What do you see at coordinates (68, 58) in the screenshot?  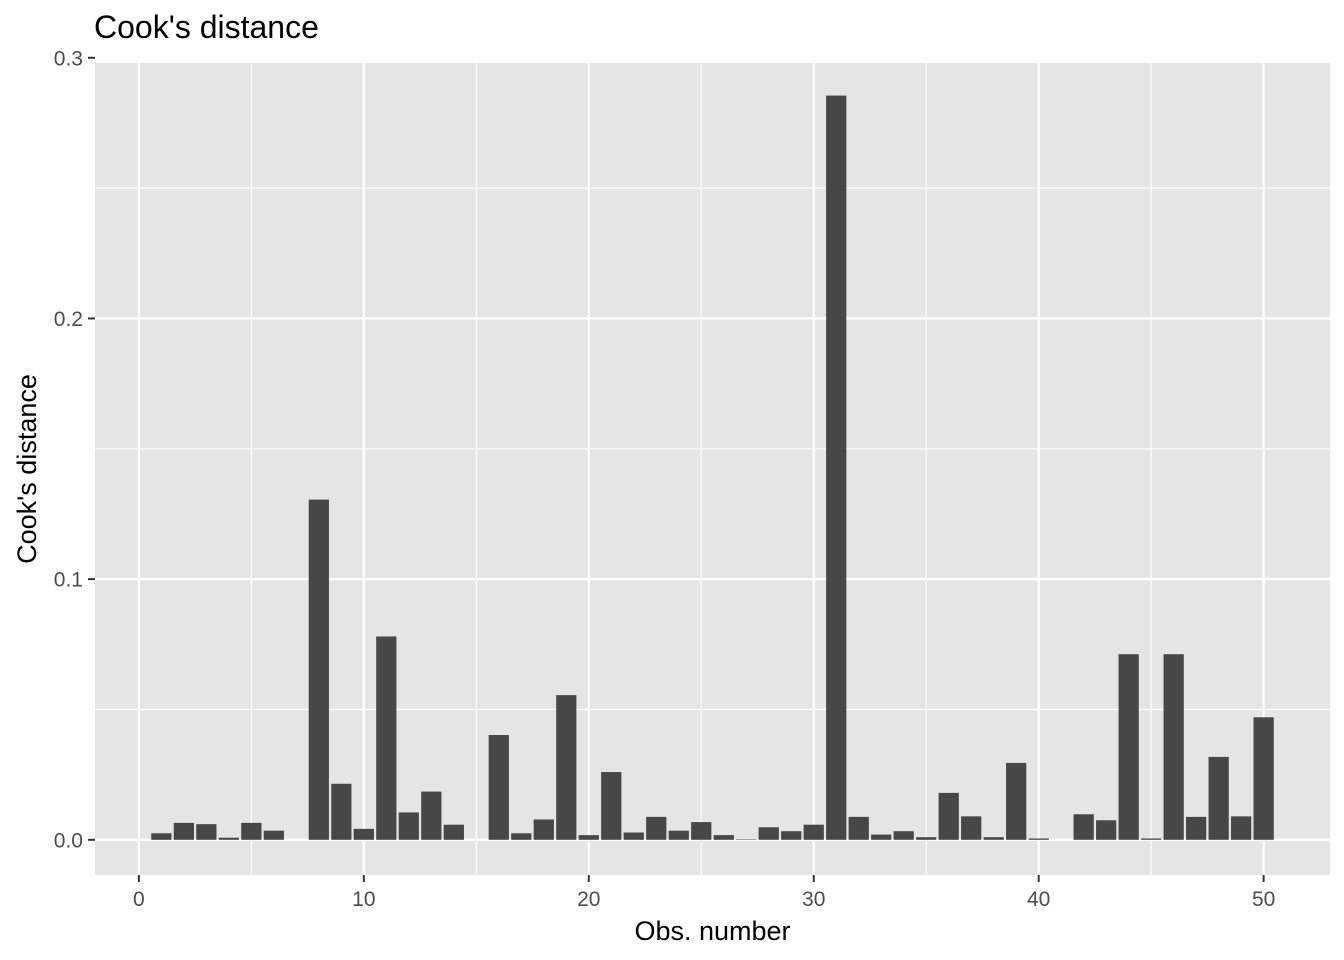 I see `y-tick-label: 0.3` at bounding box center [68, 58].